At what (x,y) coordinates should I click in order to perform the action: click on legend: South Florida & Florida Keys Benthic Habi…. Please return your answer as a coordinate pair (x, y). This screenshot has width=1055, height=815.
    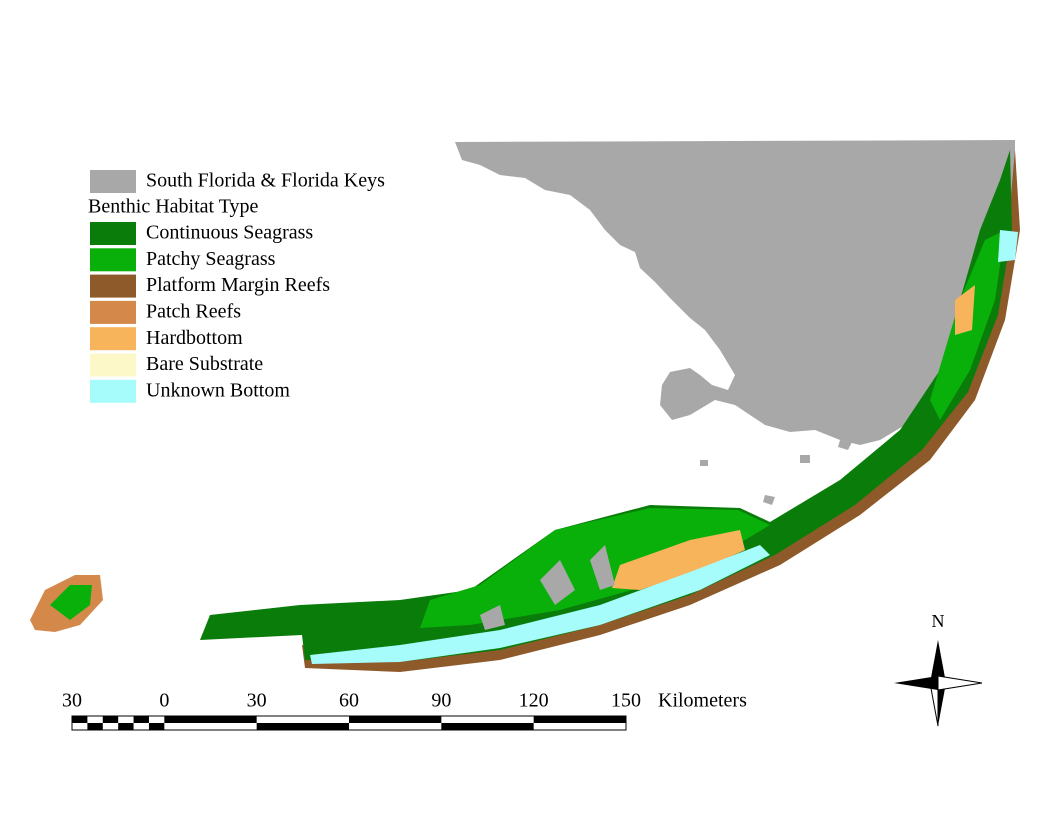
    Looking at the image, I should click on (236, 286).